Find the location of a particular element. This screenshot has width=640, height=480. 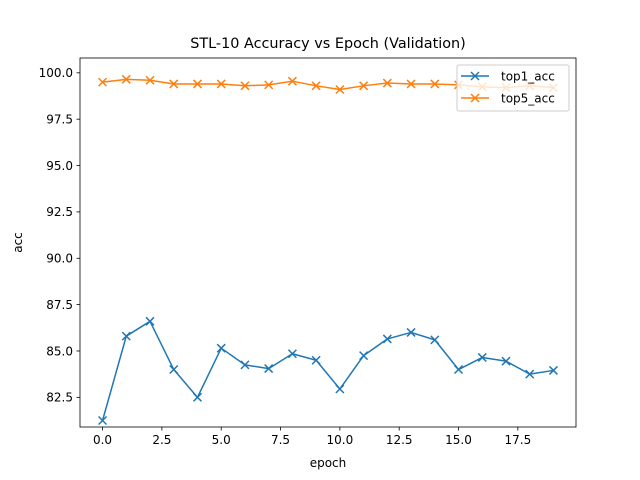

x-tick-label: 15.0 is located at coordinates (458, 440).